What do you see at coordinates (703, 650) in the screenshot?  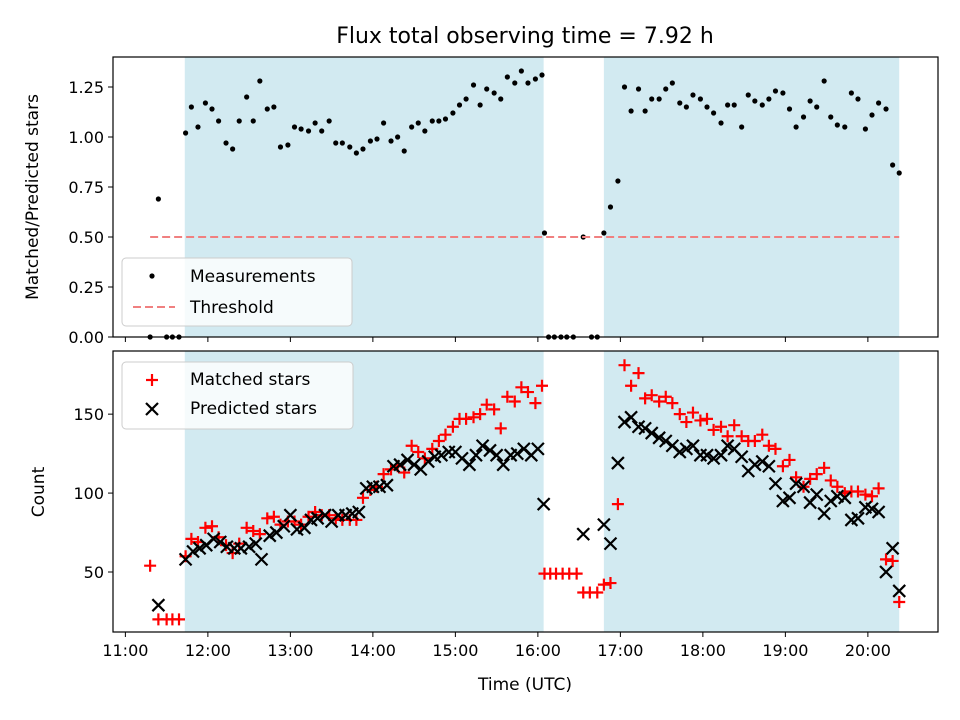 I see `x-tick-label: 18:00` at bounding box center [703, 650].